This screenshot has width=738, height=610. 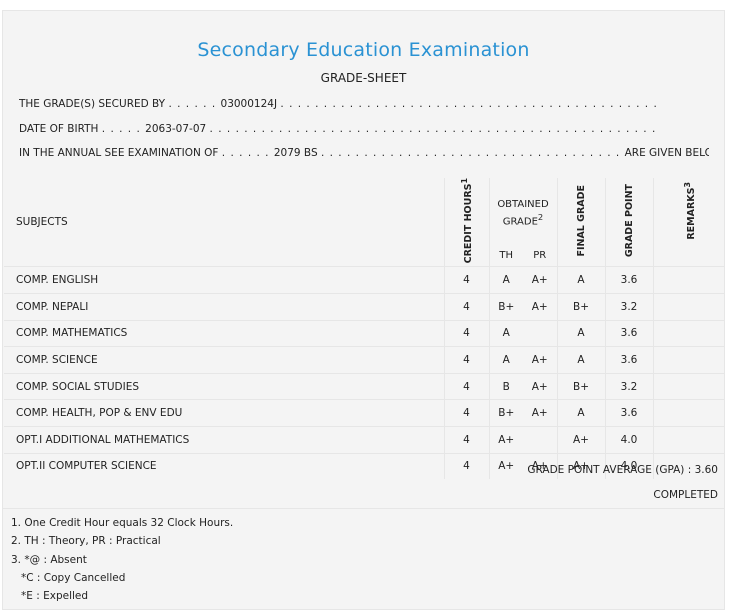 What do you see at coordinates (363, 50) in the screenshot?
I see `exam-title: Secondary Education Examination` at bounding box center [363, 50].